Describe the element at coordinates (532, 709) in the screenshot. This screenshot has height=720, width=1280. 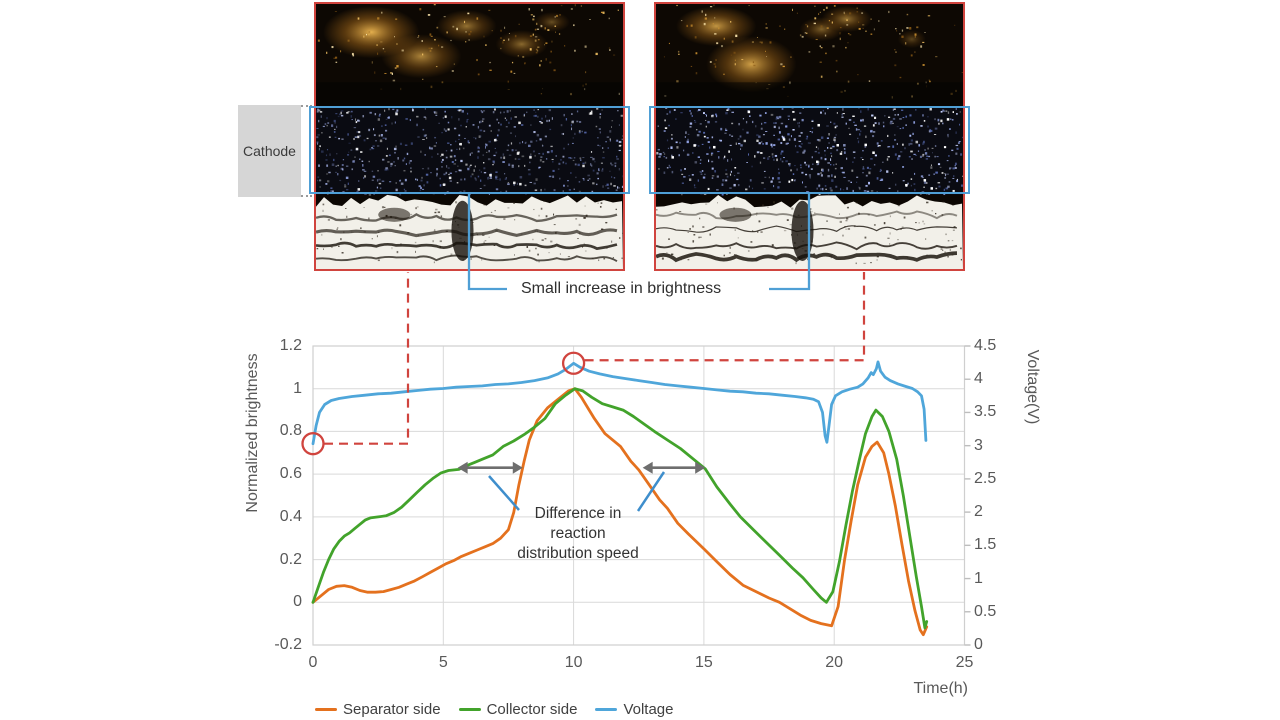
I see `legend-label: Collector side` at that location.